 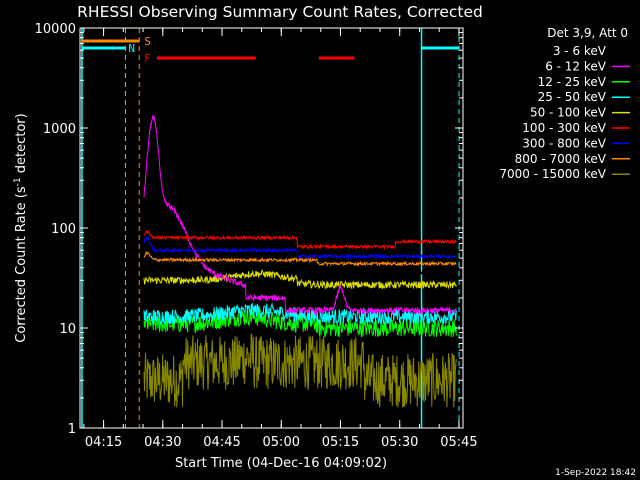 What do you see at coordinates (552, 174) in the screenshot?
I see `legend-label: 7000 - 15000 keV` at bounding box center [552, 174].